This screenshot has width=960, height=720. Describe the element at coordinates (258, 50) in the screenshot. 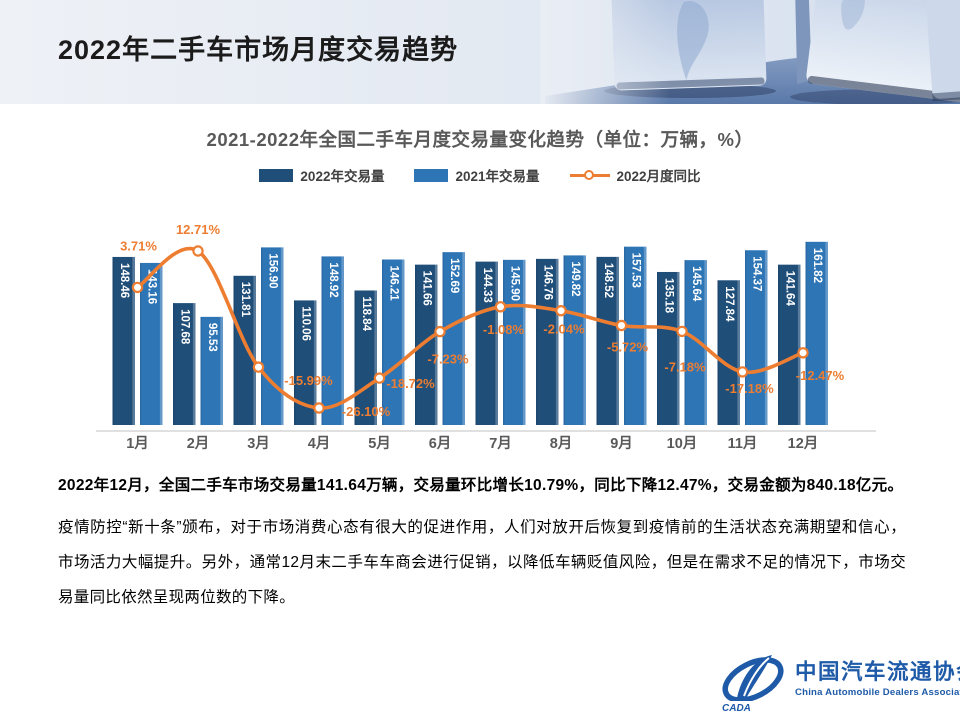

I see `page-title: 2022年二手车市场月度交易趋势` at that location.